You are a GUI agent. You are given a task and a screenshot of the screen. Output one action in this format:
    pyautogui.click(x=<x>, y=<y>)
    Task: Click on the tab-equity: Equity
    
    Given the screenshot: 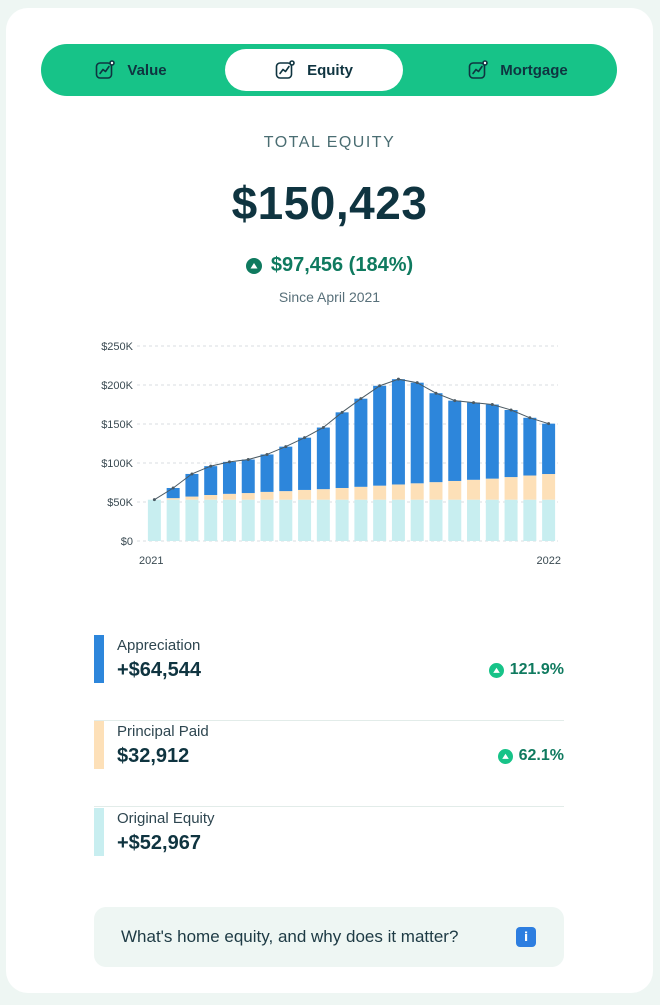 What is the action you would take?
    pyautogui.click(x=314, y=70)
    